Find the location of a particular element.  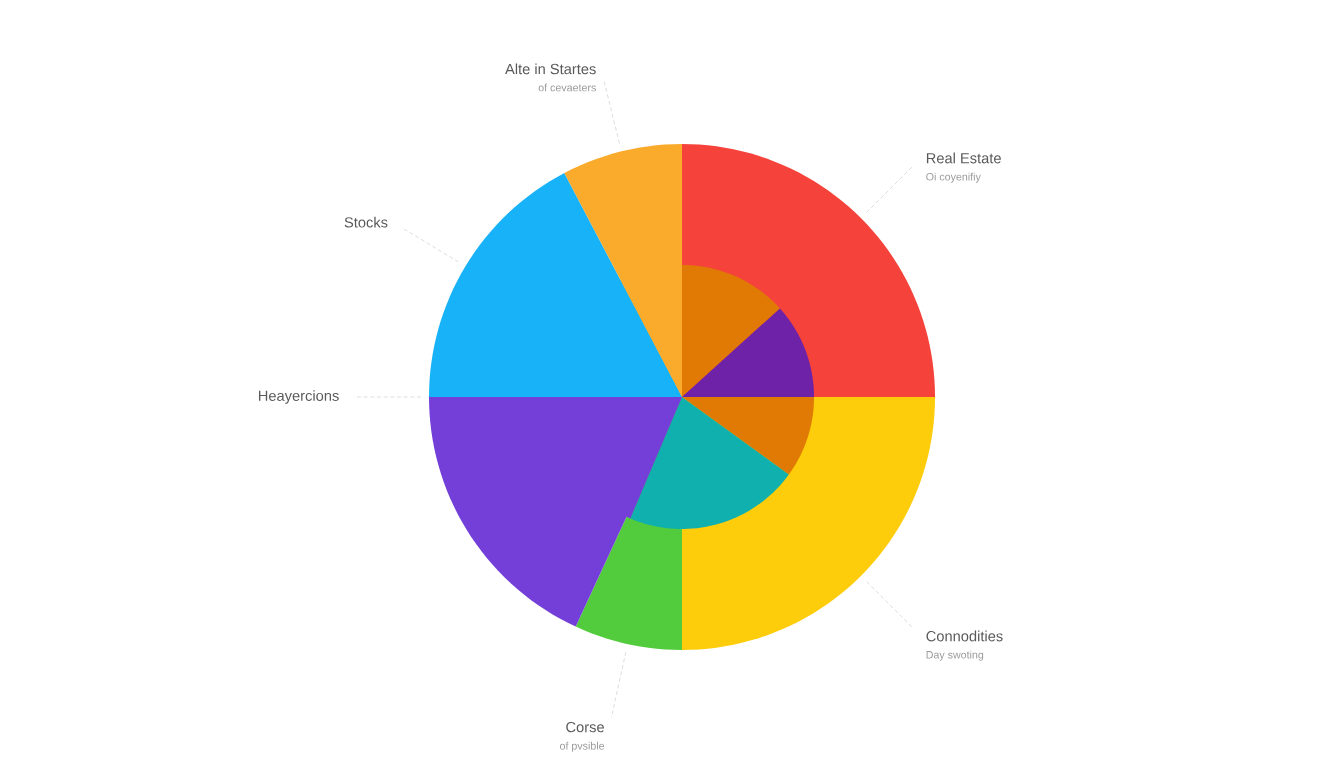

slice-label: Alte in Startes is located at coordinates (550, 69).